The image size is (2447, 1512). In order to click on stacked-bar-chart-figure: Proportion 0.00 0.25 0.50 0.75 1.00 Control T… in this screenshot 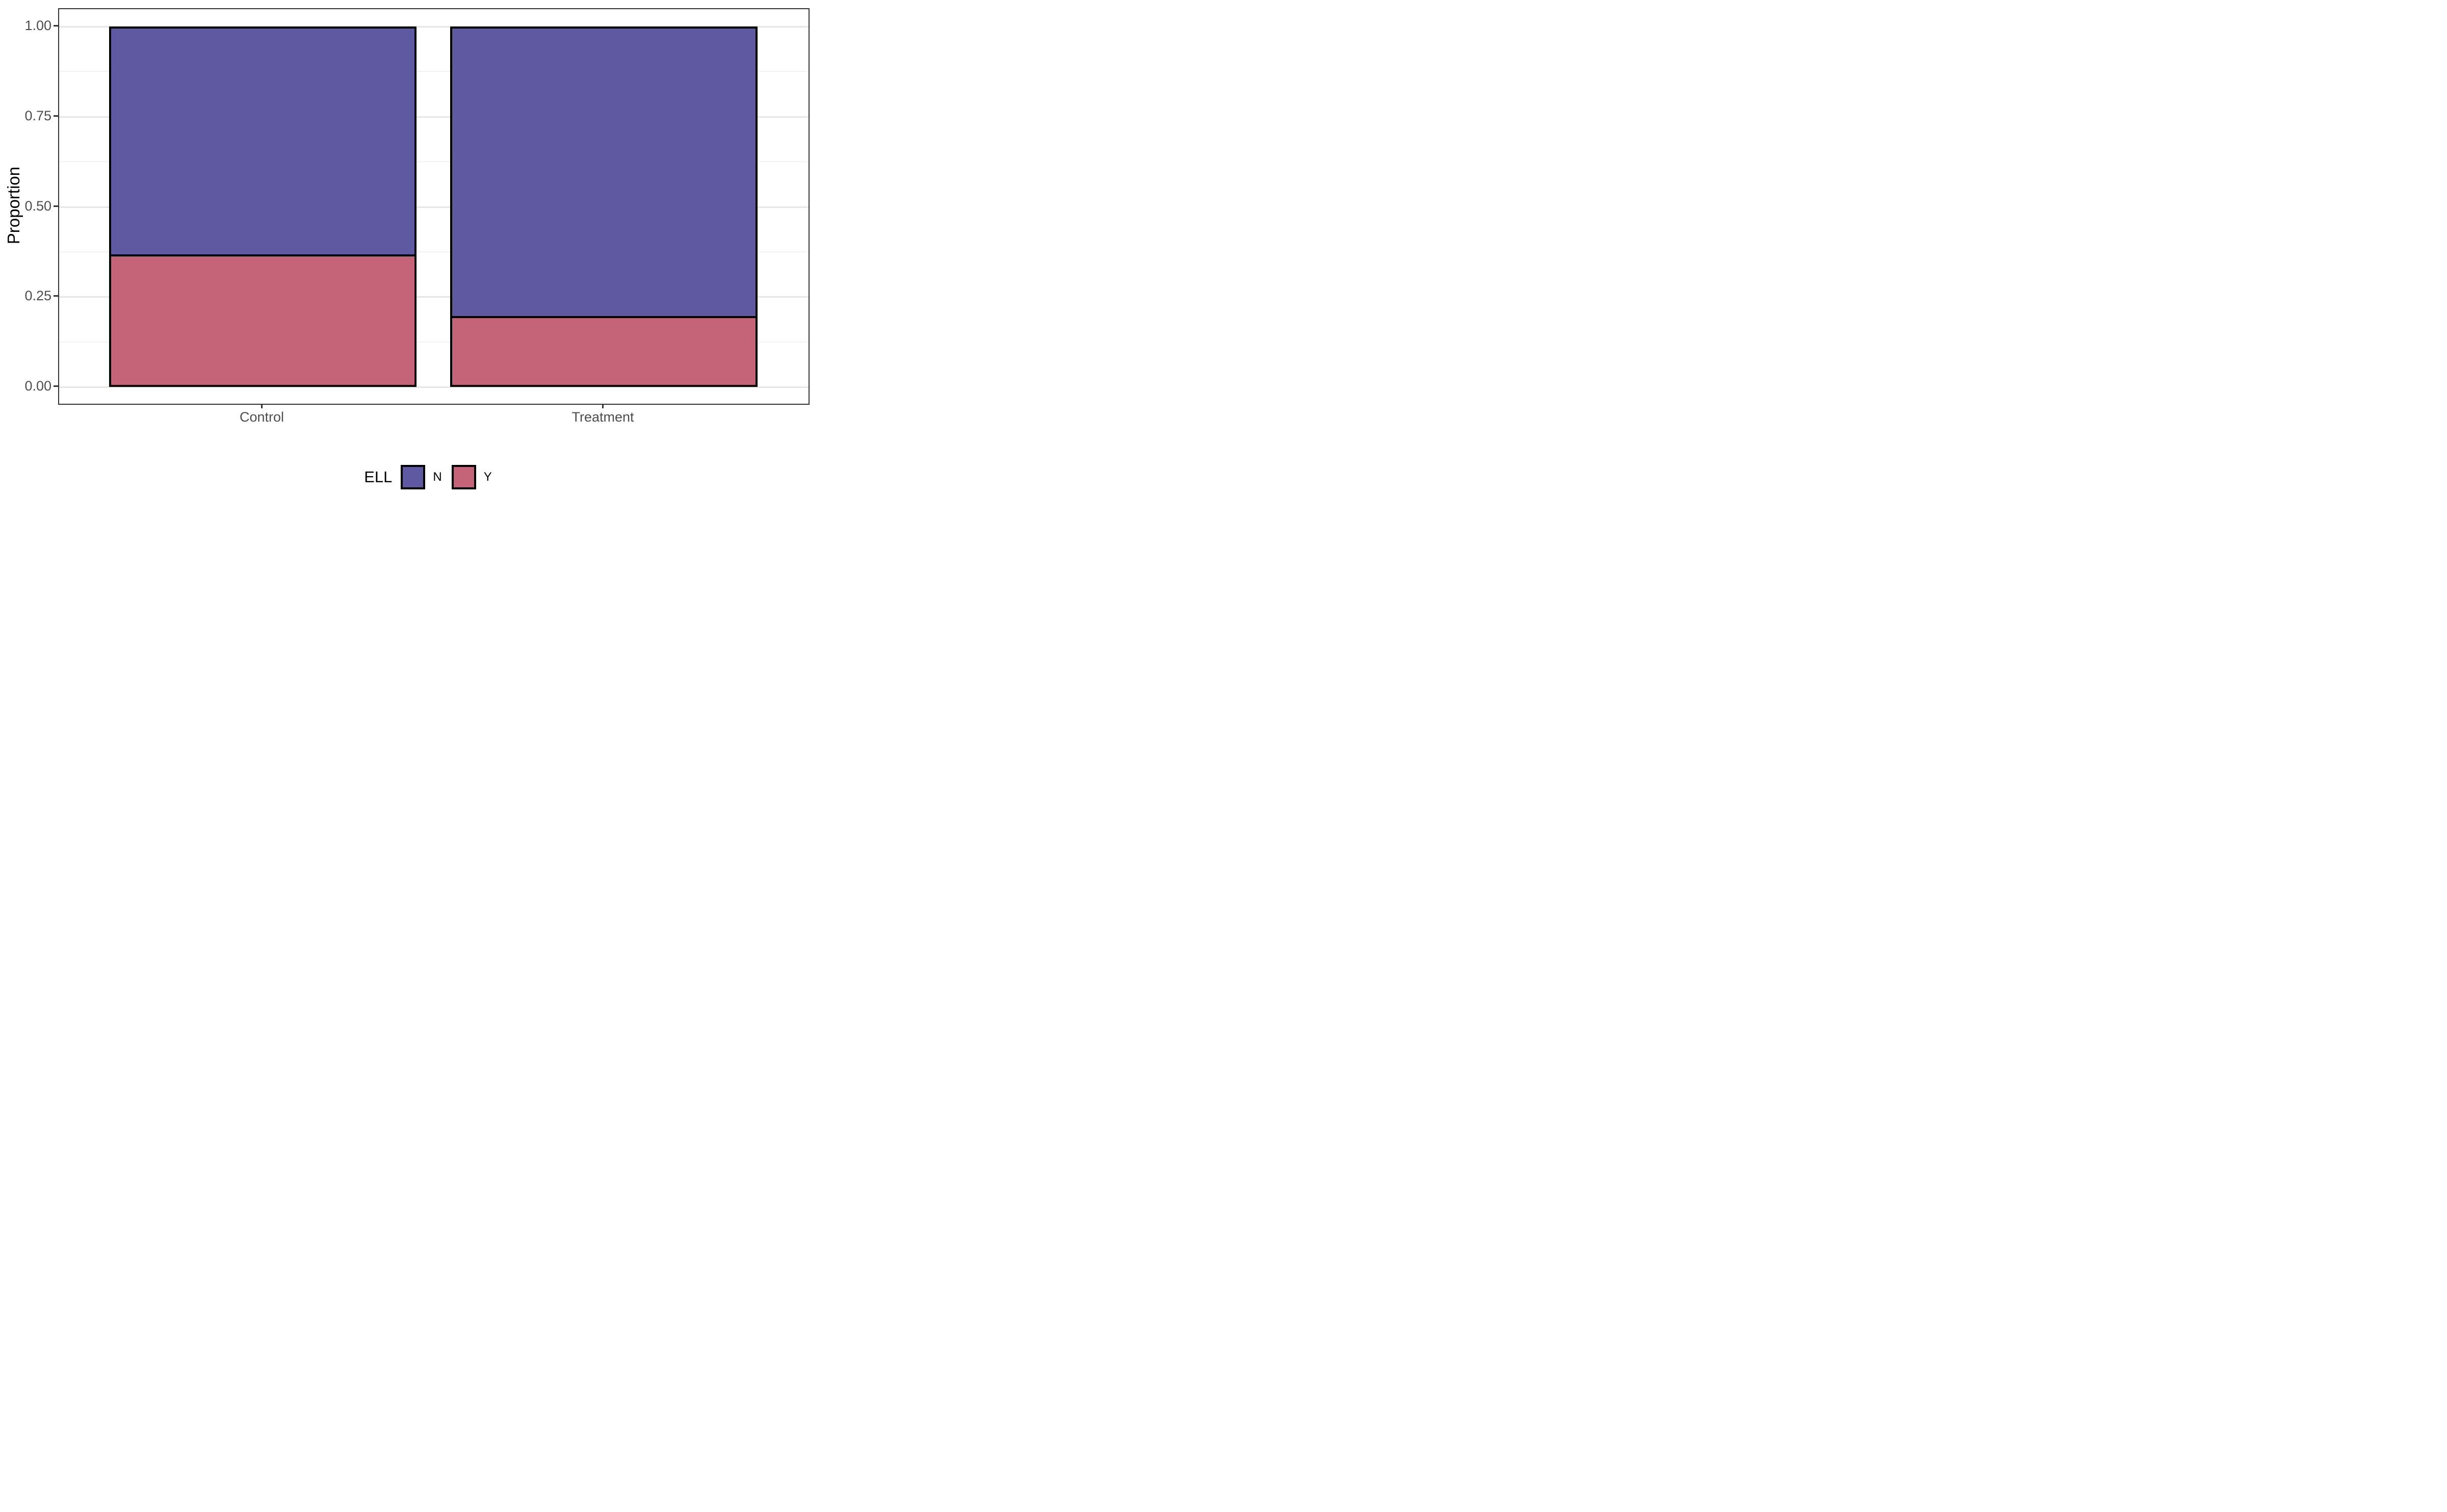, I will do `click(408, 252)`.